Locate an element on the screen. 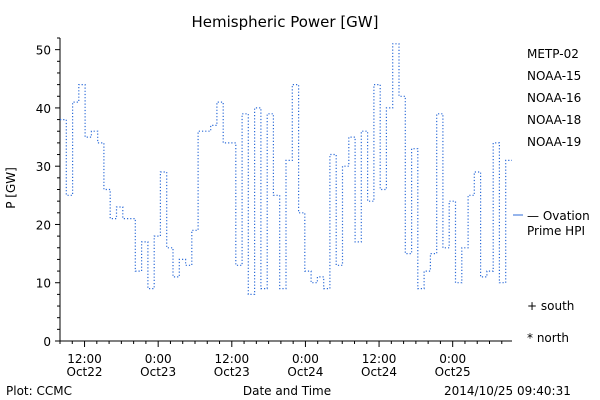 This screenshot has width=600, height=400. legend: METP-02 NOAA-15 NOAA-16 NOAA-18 NOAA-19 is located at coordinates (554, 98).